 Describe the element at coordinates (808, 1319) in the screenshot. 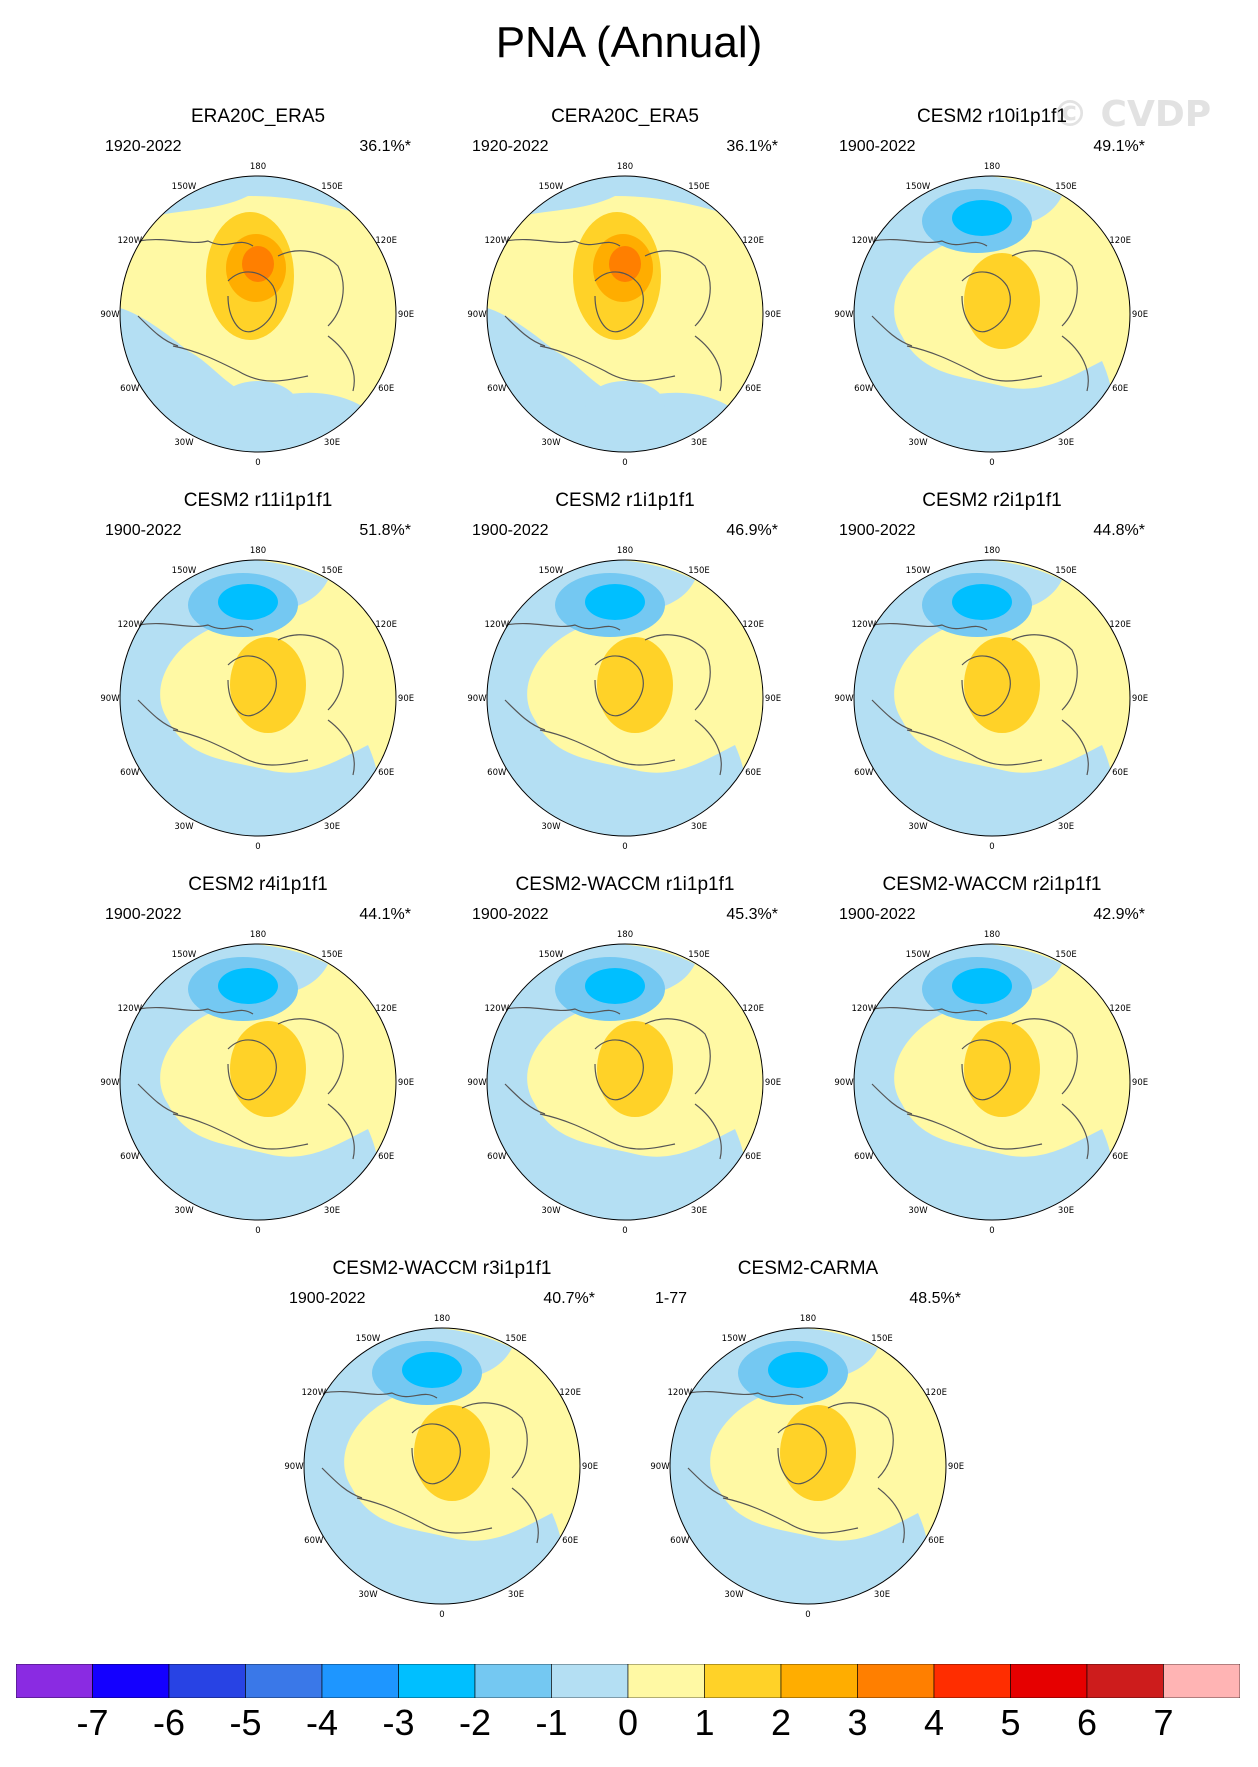

I see `longitude-label: 180` at that location.